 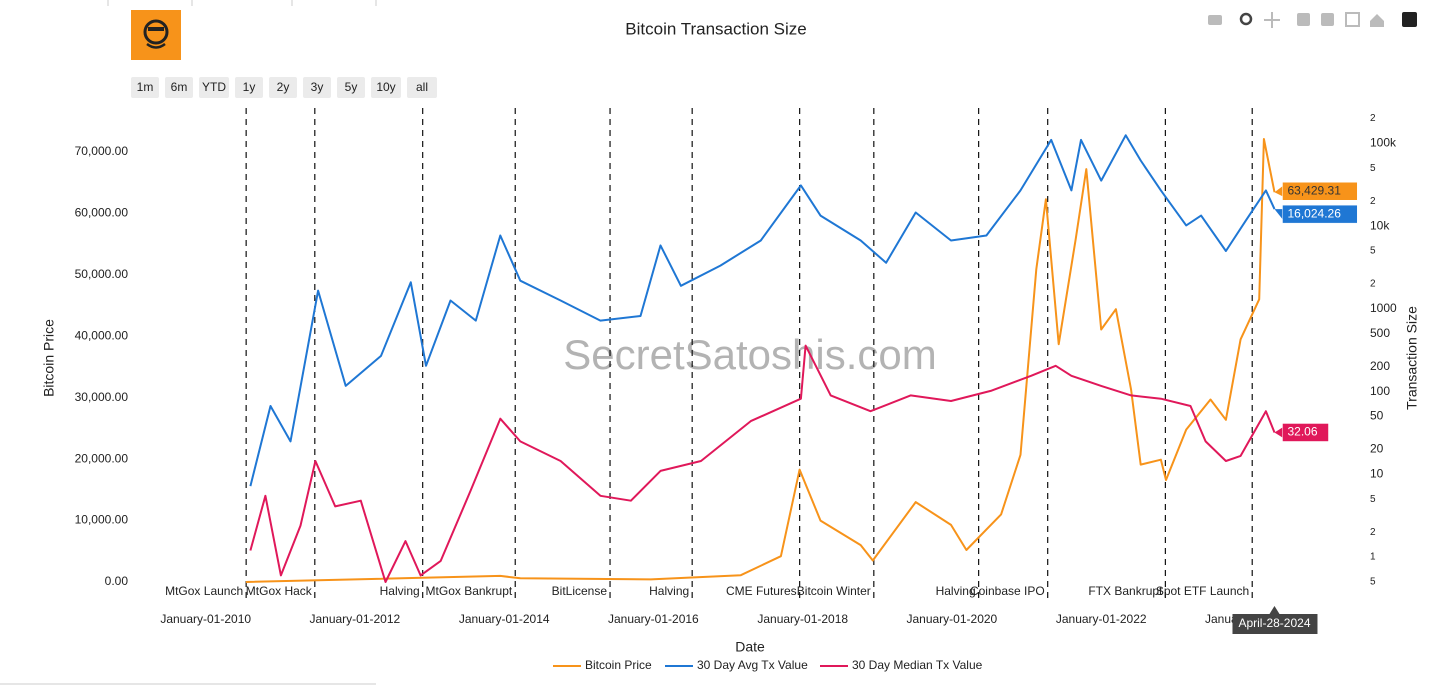 I want to click on event-label: Spot ETF Launch, so click(x=1202, y=591).